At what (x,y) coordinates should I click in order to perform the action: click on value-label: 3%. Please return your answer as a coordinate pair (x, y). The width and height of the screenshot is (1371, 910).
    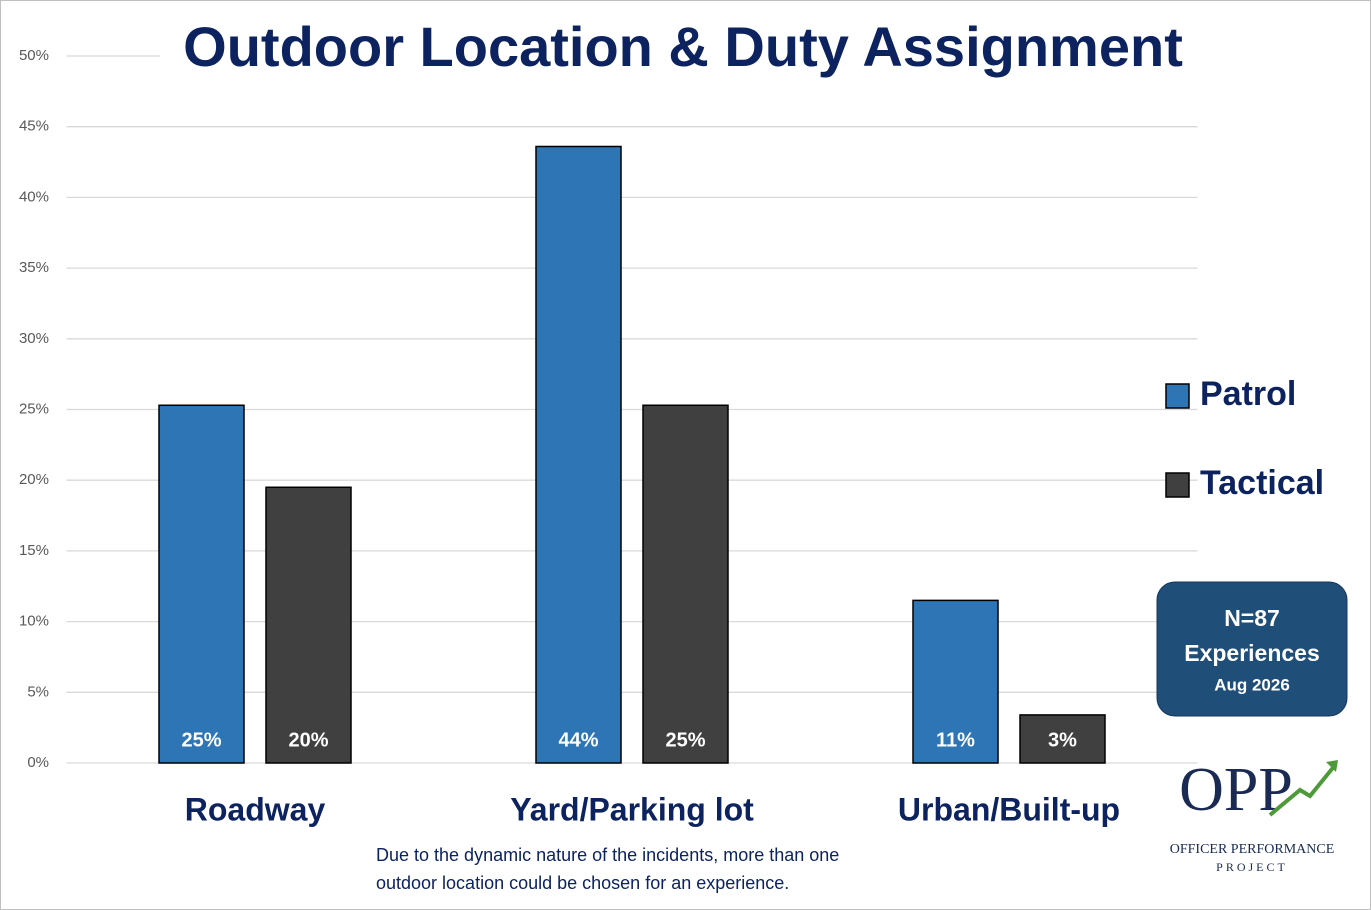
    Looking at the image, I should click on (1062, 740).